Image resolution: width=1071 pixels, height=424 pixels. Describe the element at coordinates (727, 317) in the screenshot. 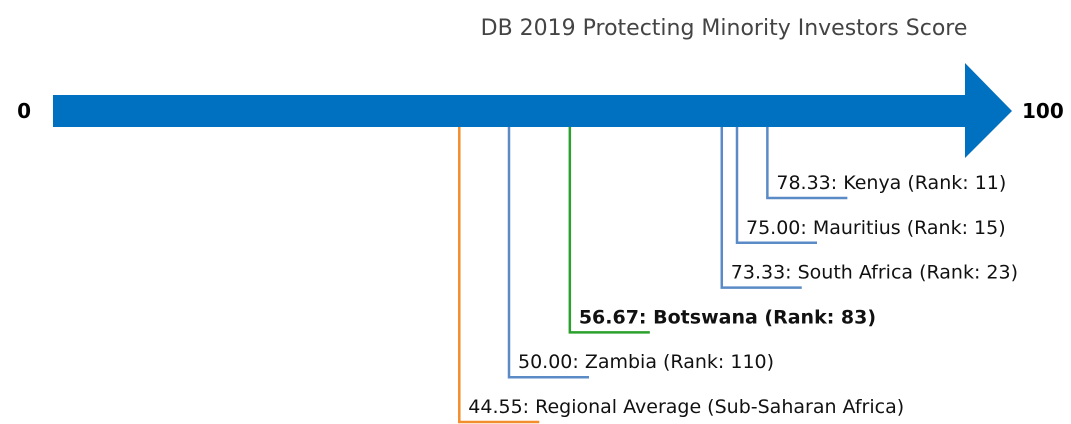

I see `point-label: 56.67: Botswana (Rank: 83)` at that location.